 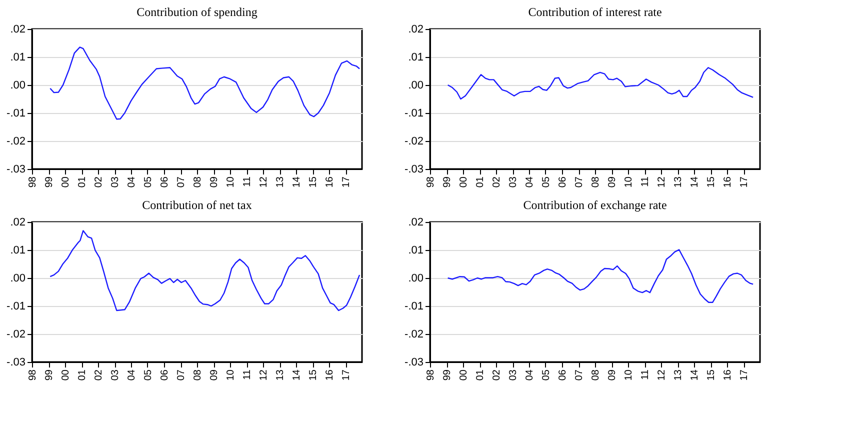 I want to click on chart-title: Contribution of exchange rate, so click(x=595, y=205).